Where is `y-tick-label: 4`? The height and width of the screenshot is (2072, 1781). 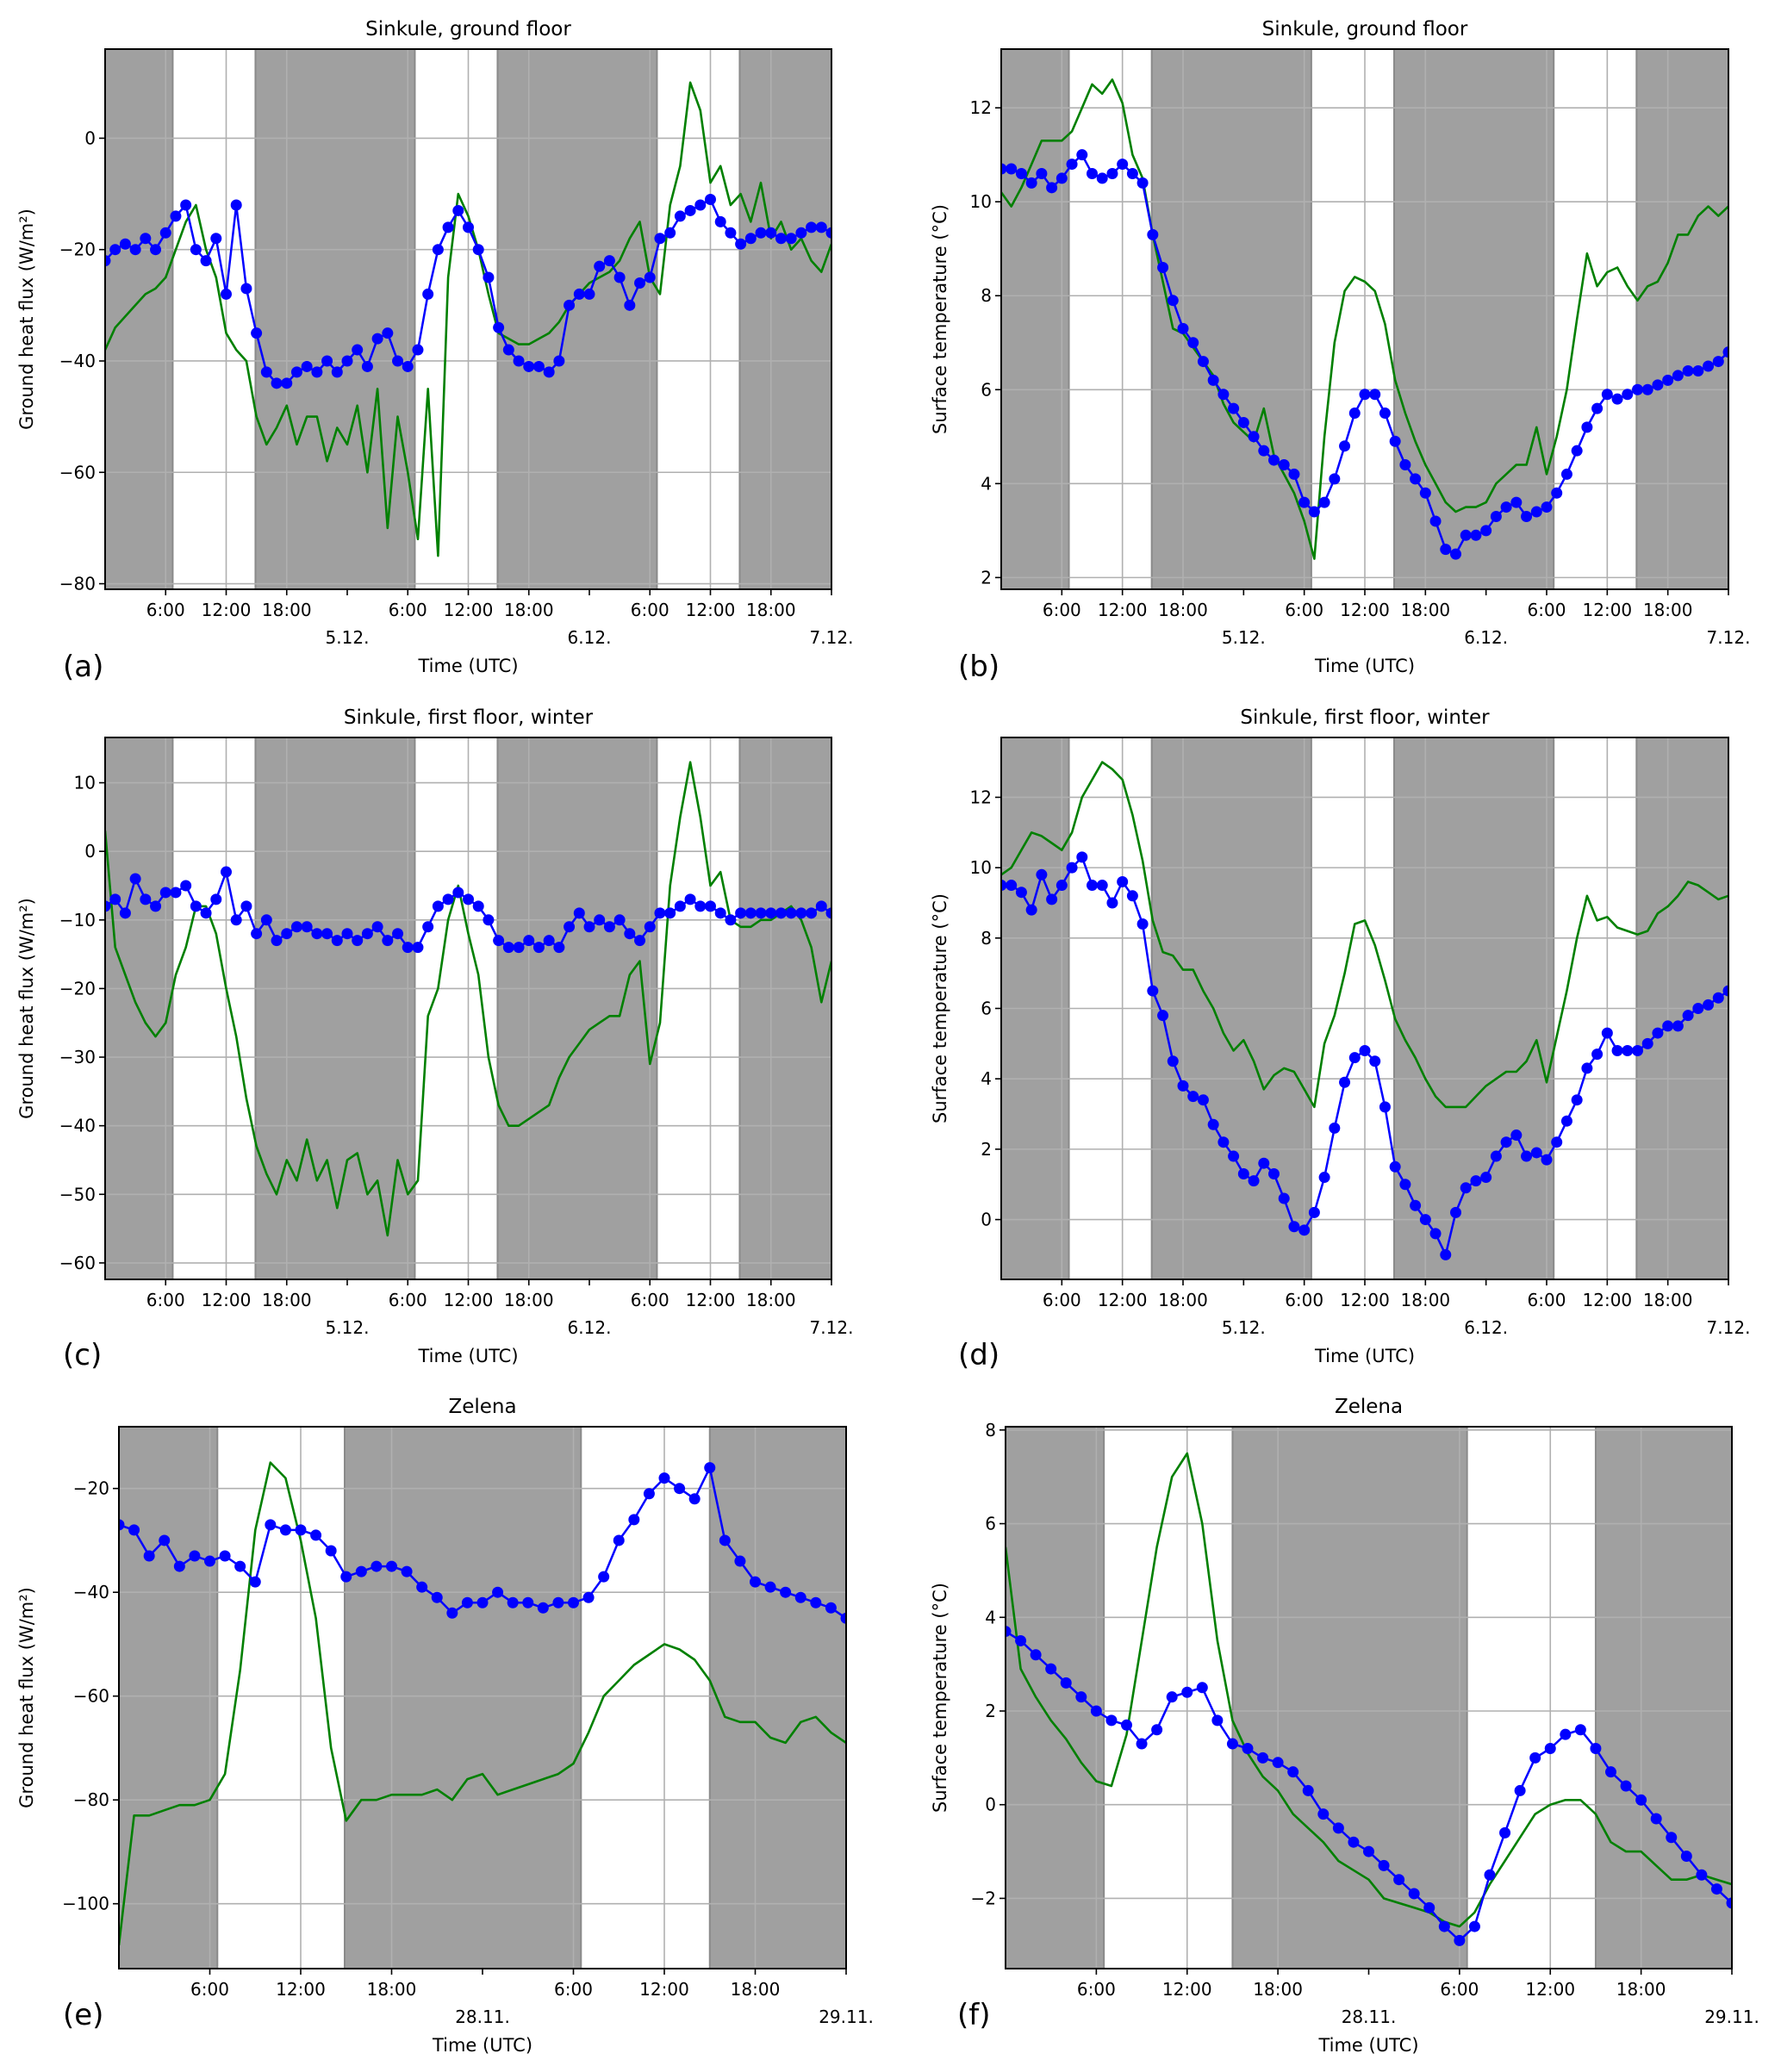
y-tick-label: 4 is located at coordinates (987, 484).